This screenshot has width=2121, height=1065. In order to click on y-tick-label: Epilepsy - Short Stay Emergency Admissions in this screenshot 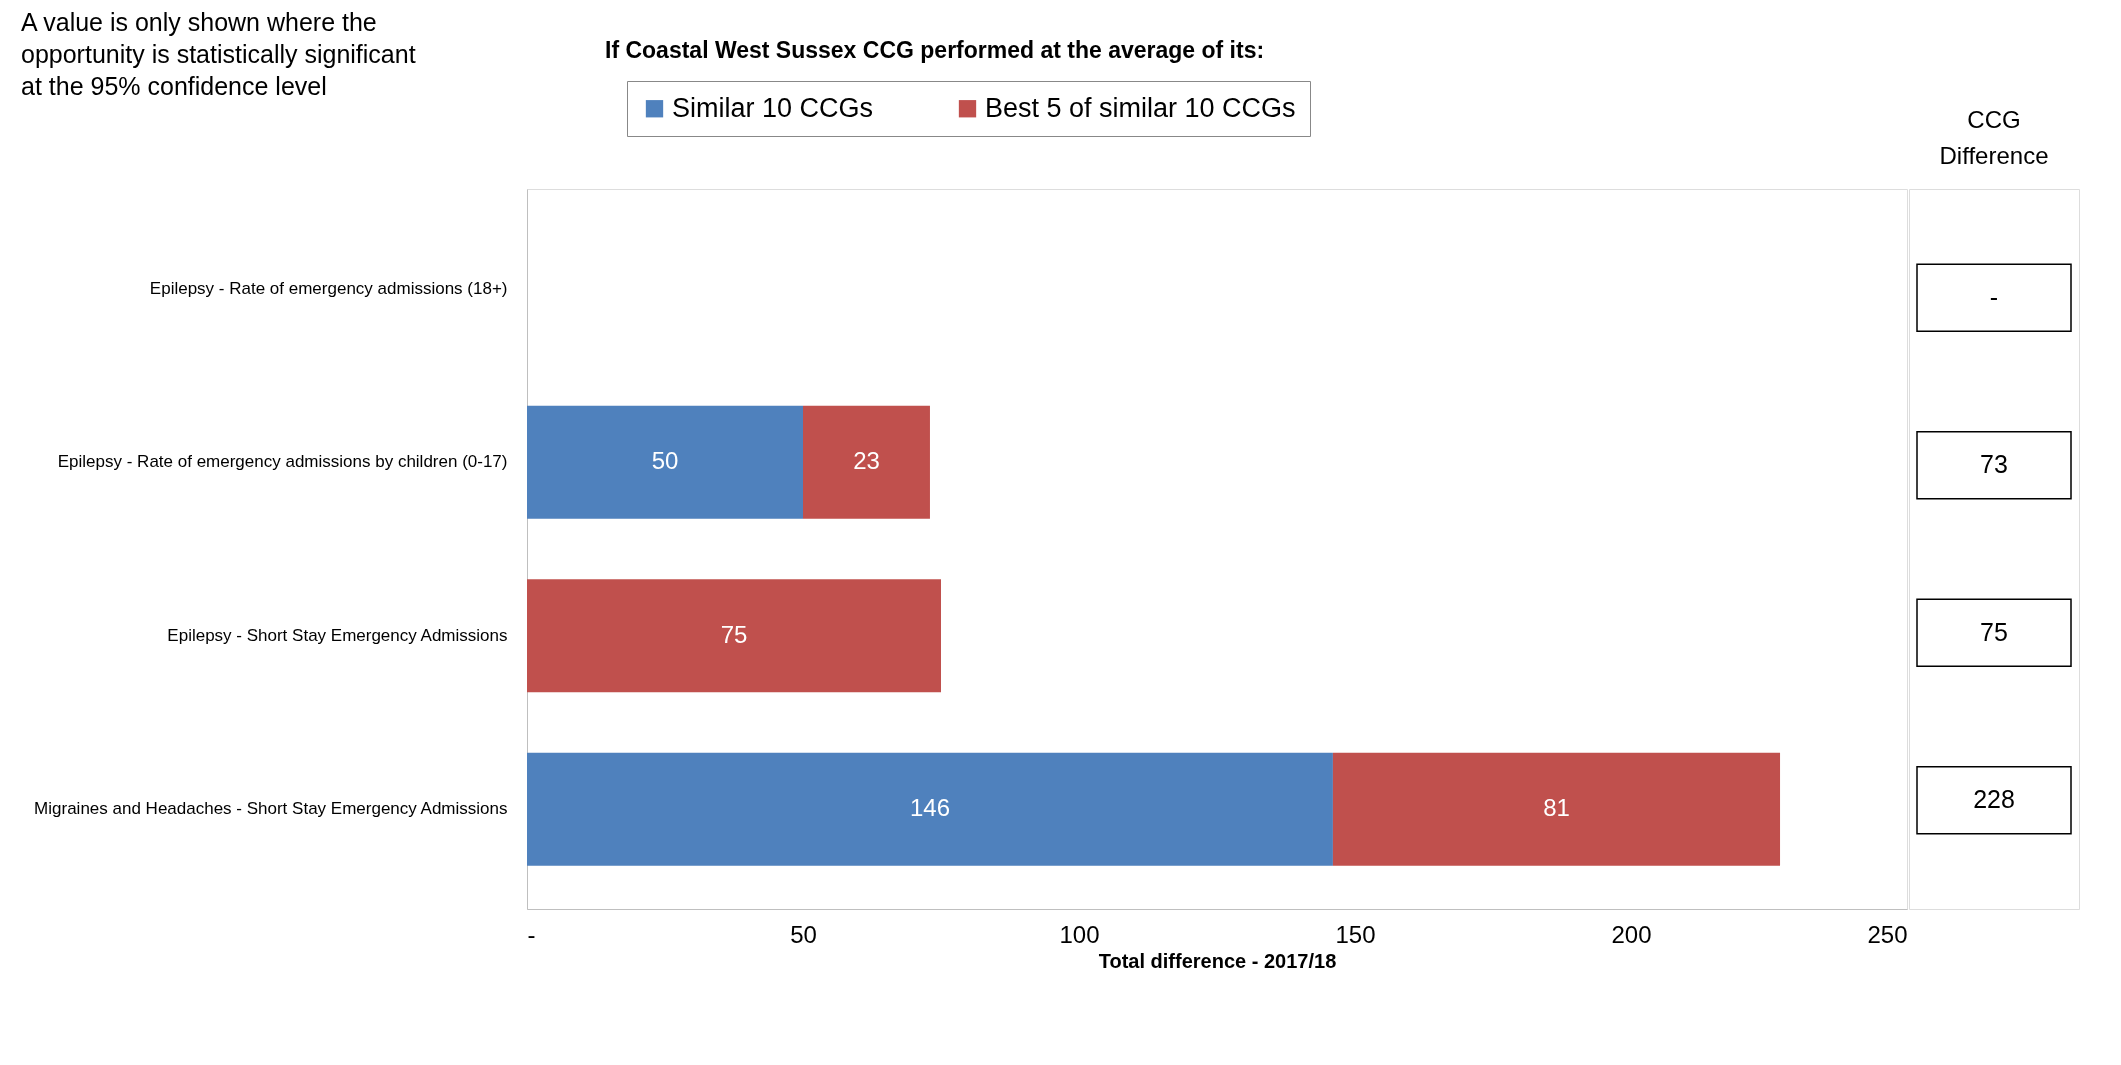, I will do `click(337, 635)`.